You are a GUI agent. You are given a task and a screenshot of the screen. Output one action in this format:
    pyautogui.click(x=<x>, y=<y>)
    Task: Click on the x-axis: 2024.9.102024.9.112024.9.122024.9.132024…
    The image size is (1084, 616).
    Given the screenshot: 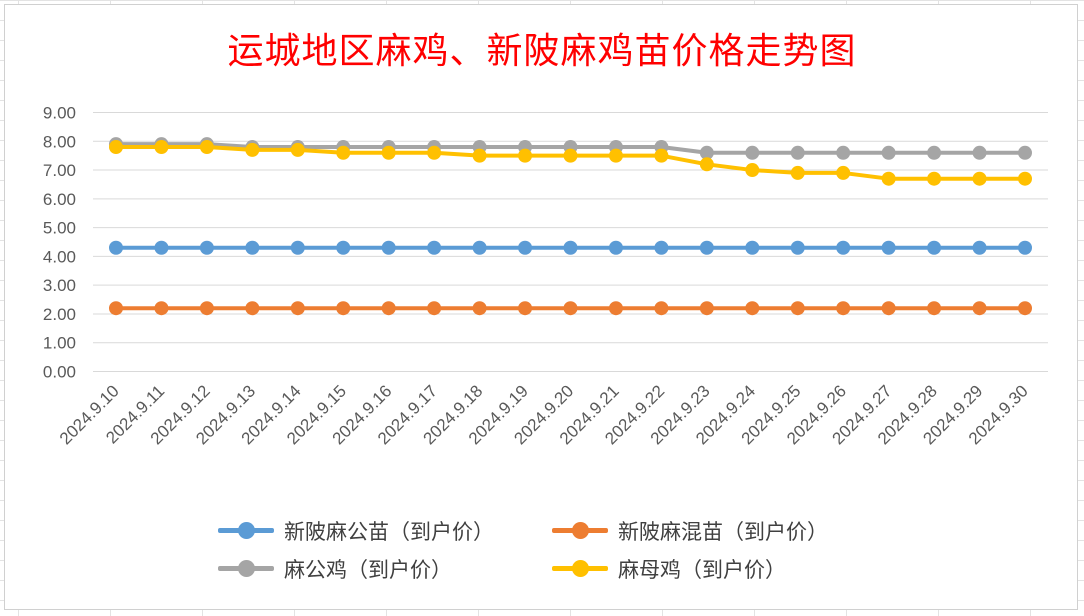 What is the action you would take?
    pyautogui.click(x=544, y=414)
    